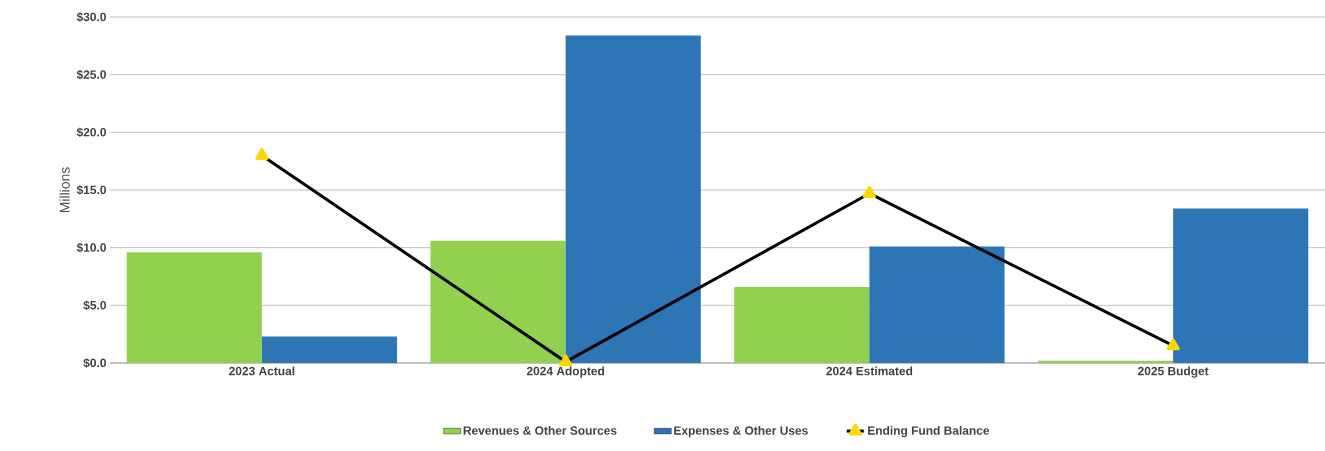 This screenshot has height=451, width=1325. What do you see at coordinates (929, 432) in the screenshot?
I see `legend-label: Ending Fund Balance` at bounding box center [929, 432].